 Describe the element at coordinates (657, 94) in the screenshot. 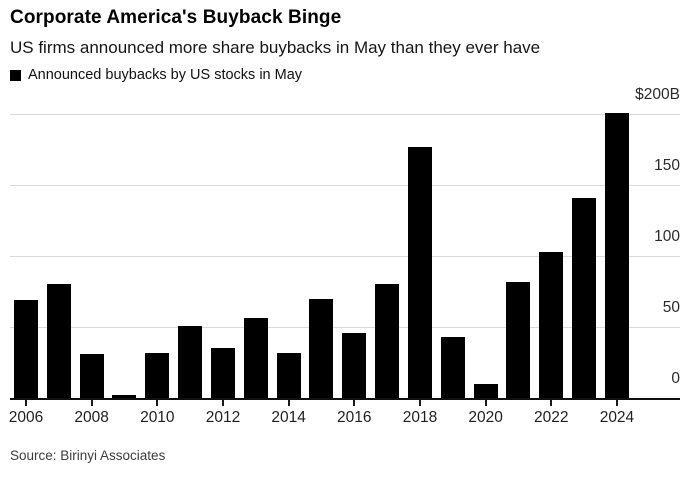

I see `y-axis-label-200: $200B` at that location.